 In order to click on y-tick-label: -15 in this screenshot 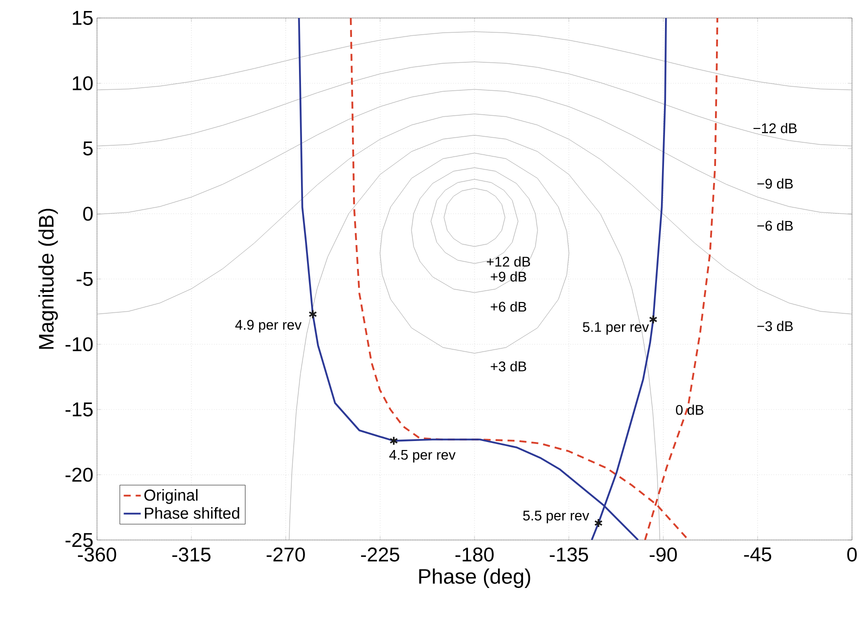, I will do `click(79, 409)`.